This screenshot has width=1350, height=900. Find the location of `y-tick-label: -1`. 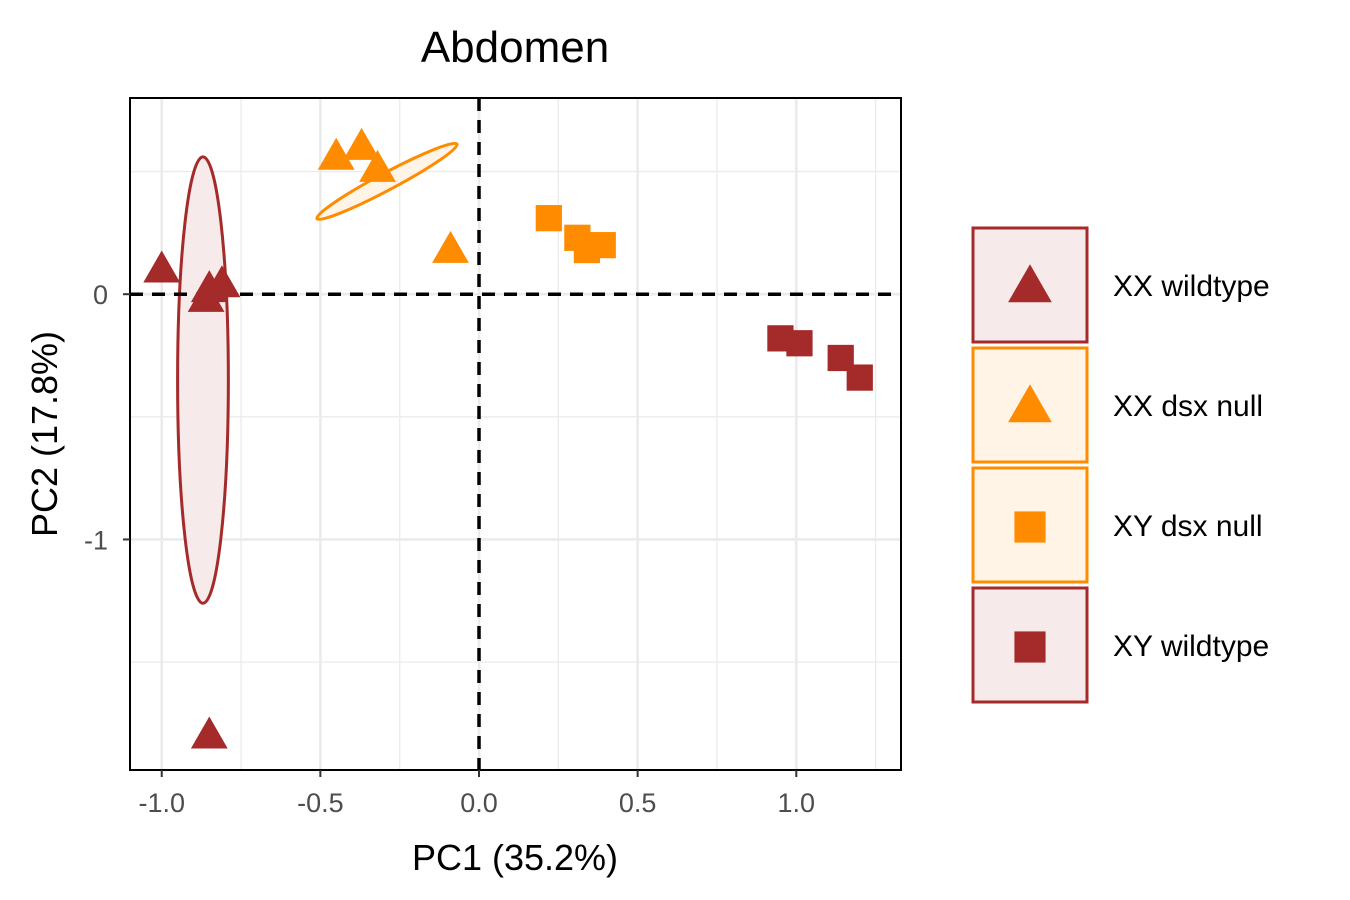

y-tick-label: -1 is located at coordinates (96, 540).